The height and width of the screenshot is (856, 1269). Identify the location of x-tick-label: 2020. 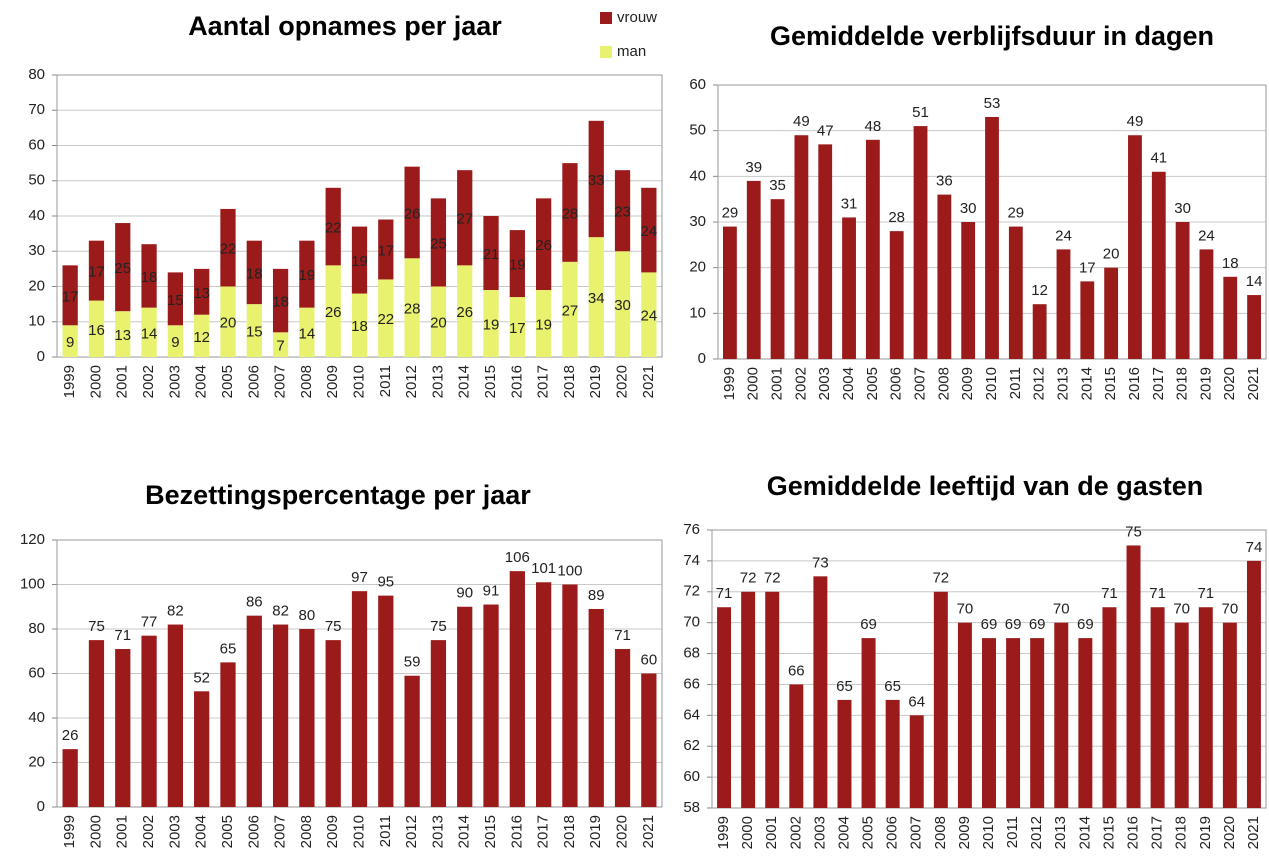
(1229, 832).